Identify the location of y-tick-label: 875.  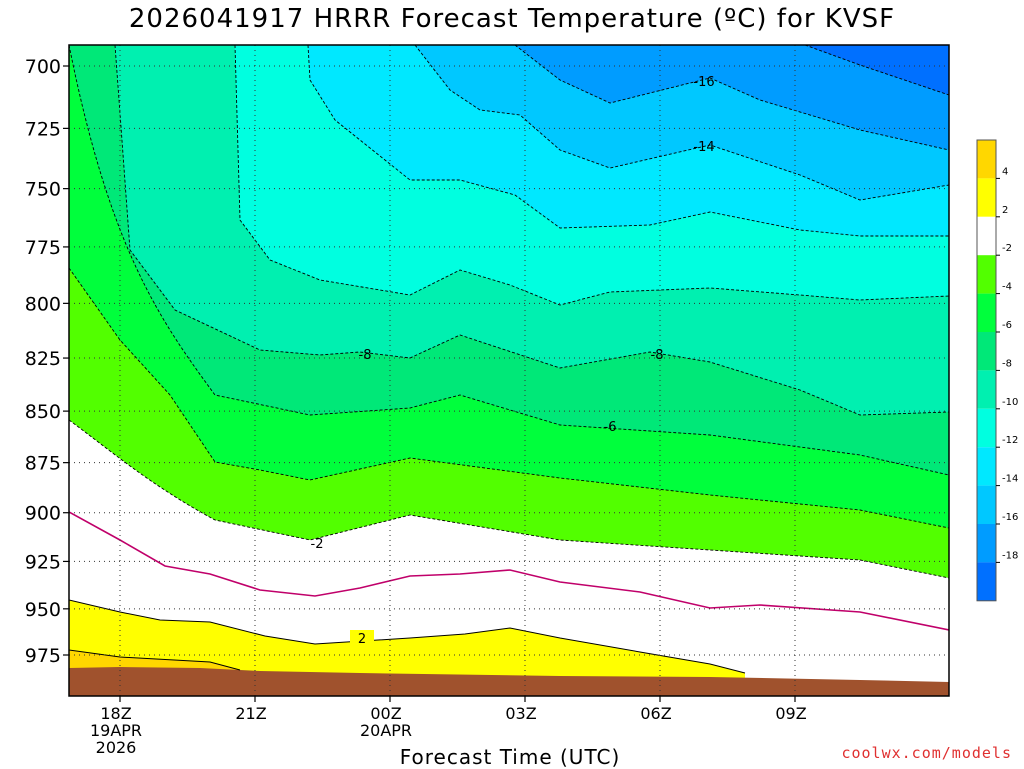
(43, 464).